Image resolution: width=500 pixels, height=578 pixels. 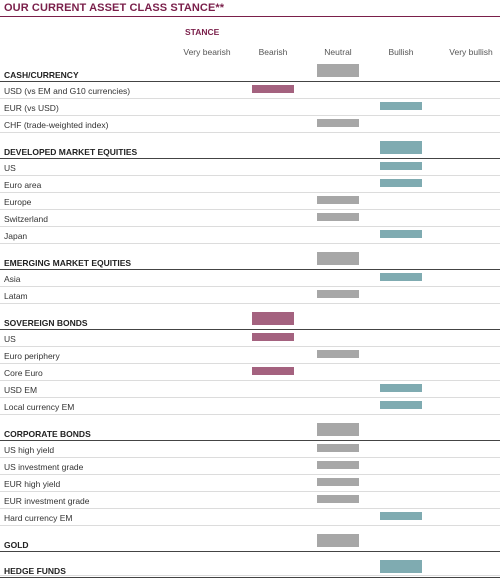 What do you see at coordinates (250, 90) in the screenshot?
I see `table-row: USD (vs EM and G10 currencies)` at bounding box center [250, 90].